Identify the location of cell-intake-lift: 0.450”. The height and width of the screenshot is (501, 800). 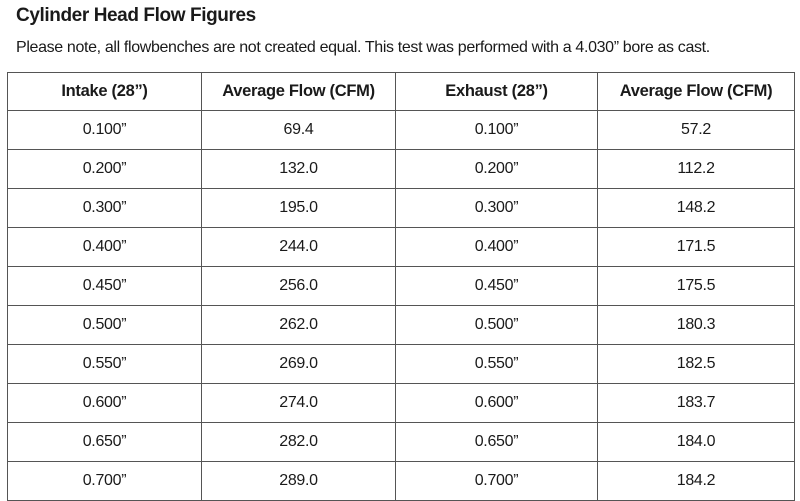
(104, 286).